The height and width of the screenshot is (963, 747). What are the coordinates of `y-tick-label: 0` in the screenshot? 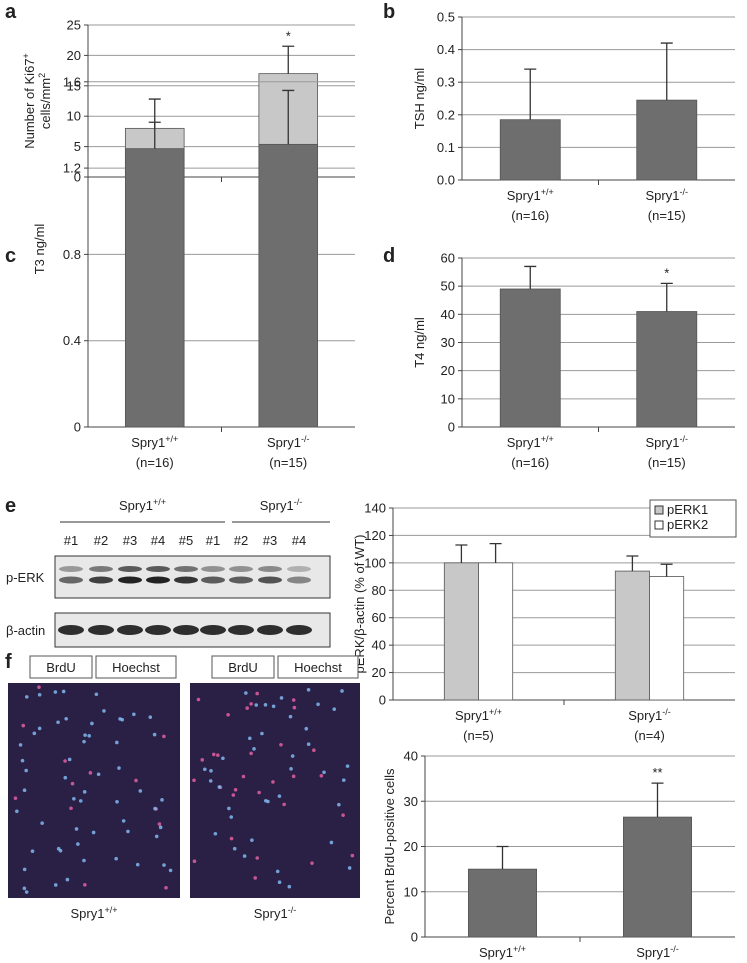 It's located at (77, 427).